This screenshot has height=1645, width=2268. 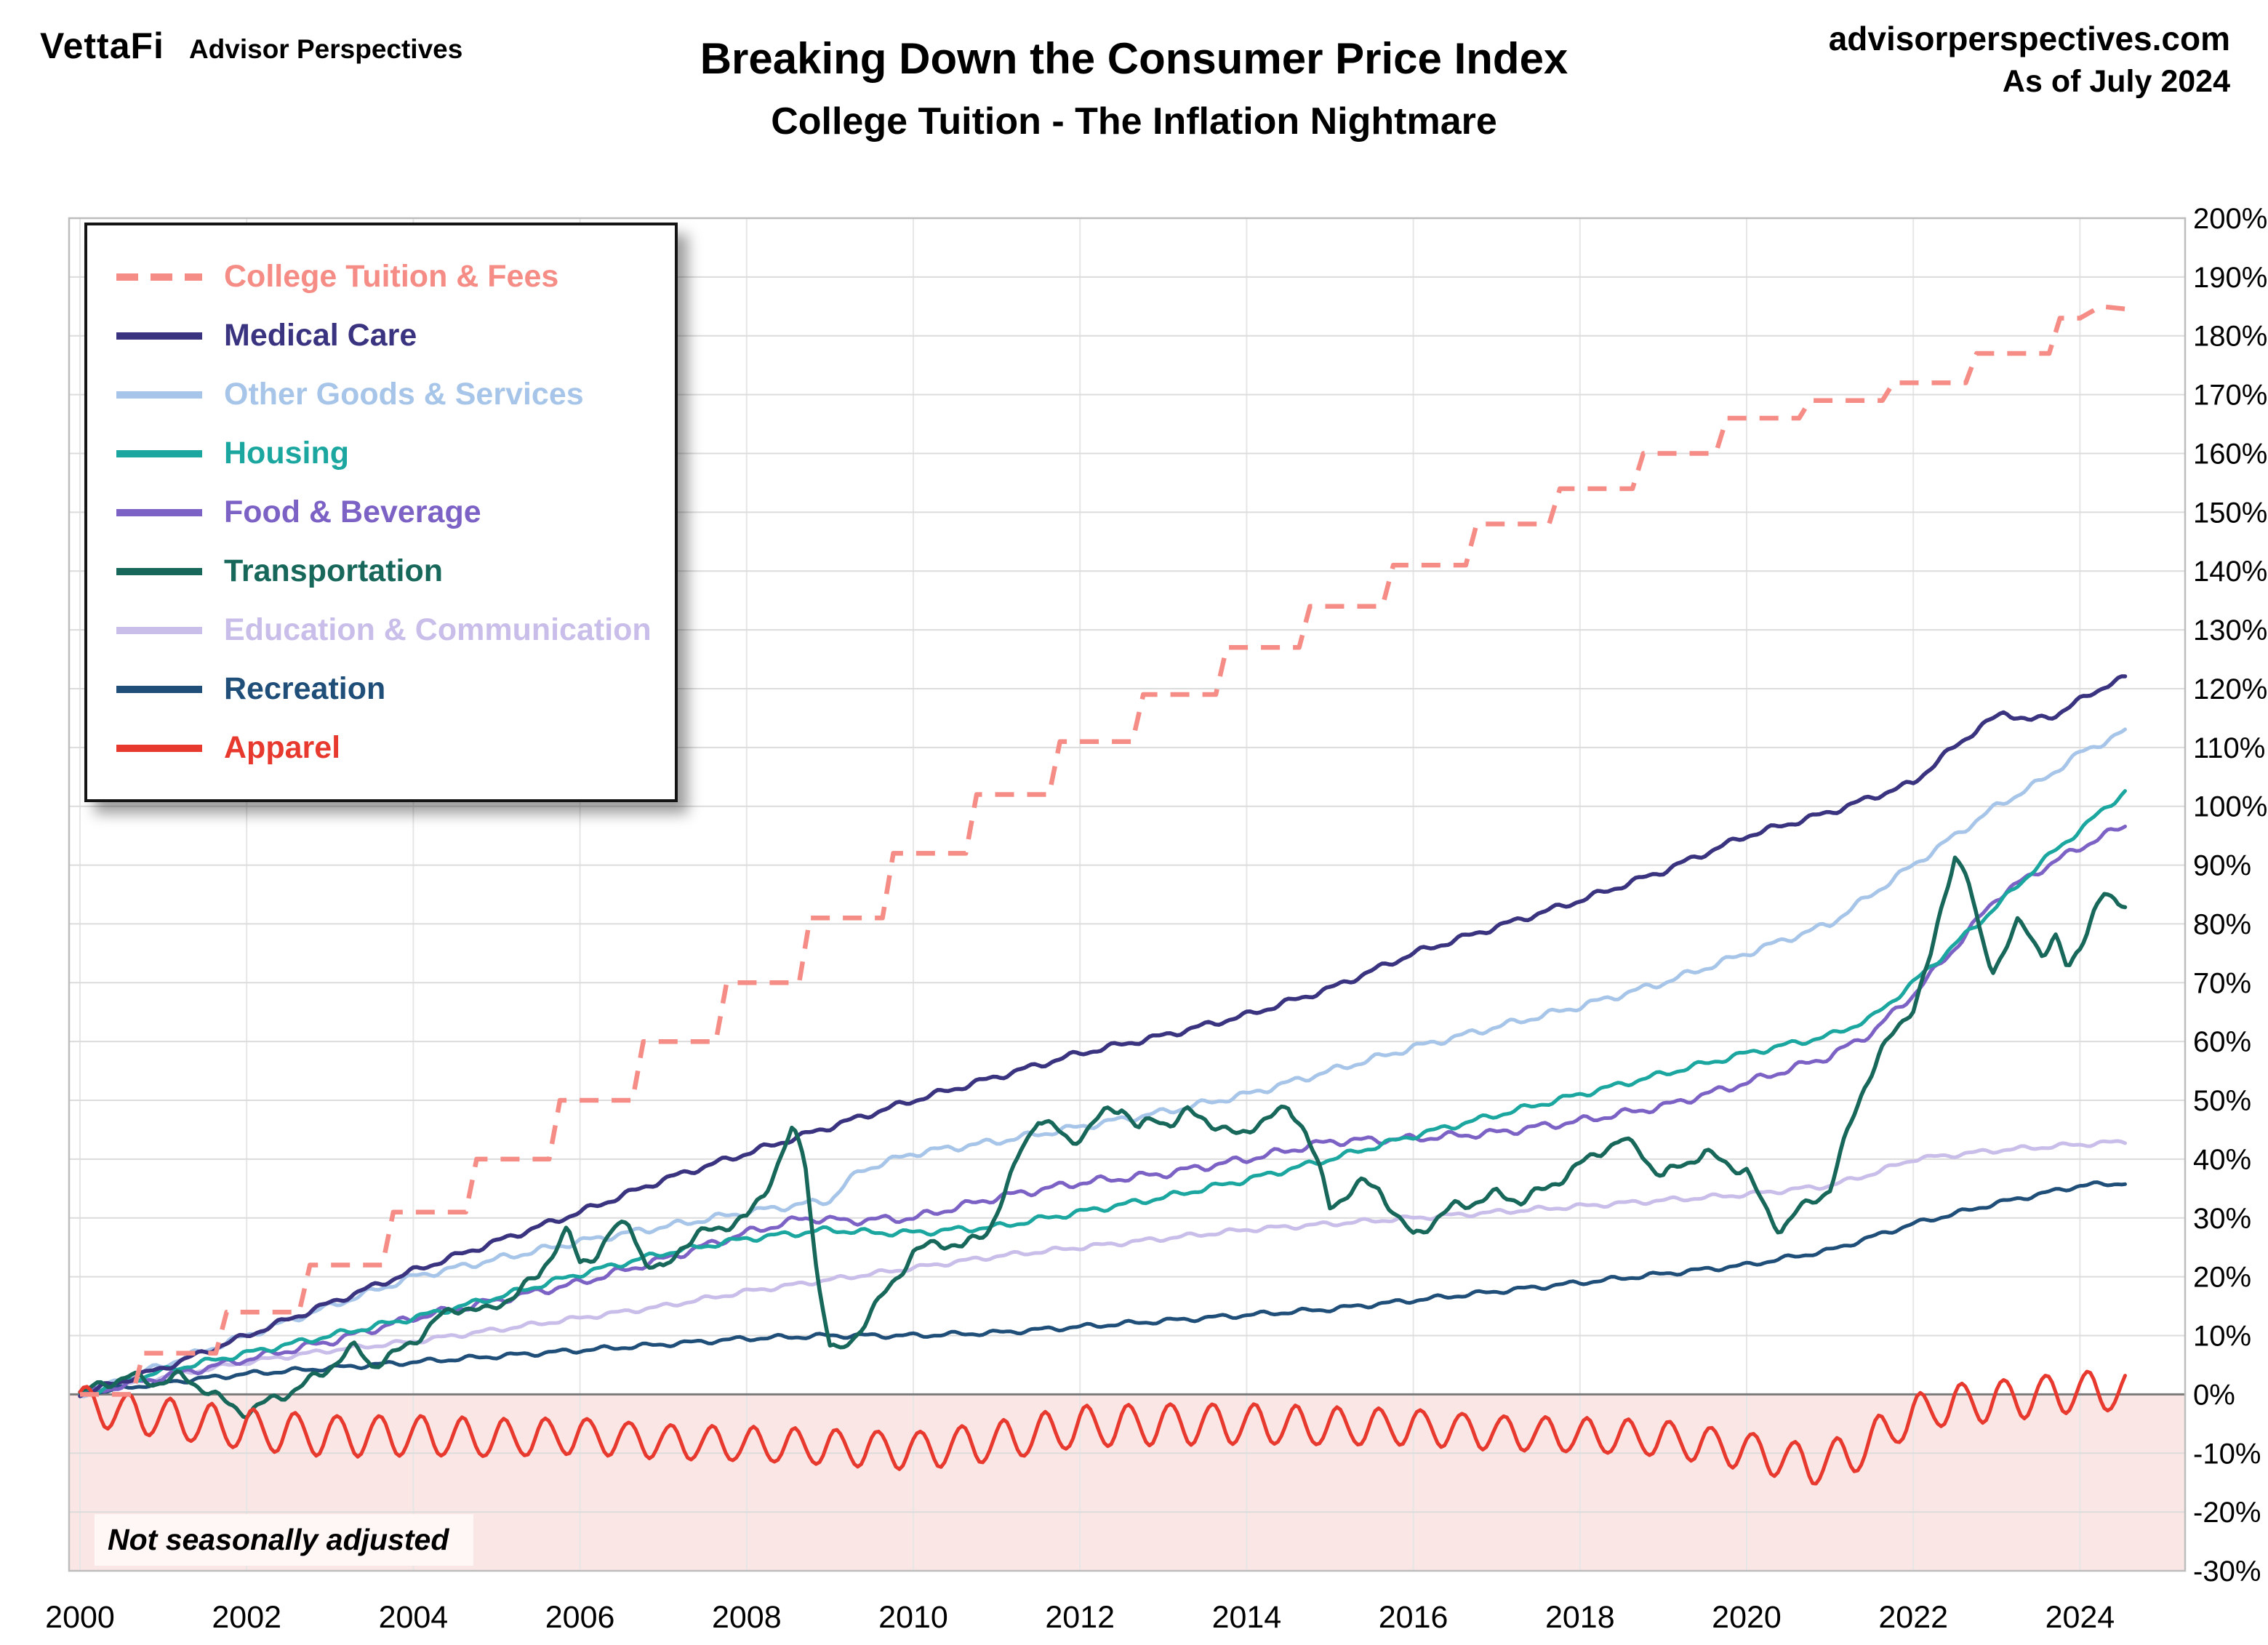 What do you see at coordinates (2230, 689) in the screenshot?
I see `y-tick-label: 120%` at bounding box center [2230, 689].